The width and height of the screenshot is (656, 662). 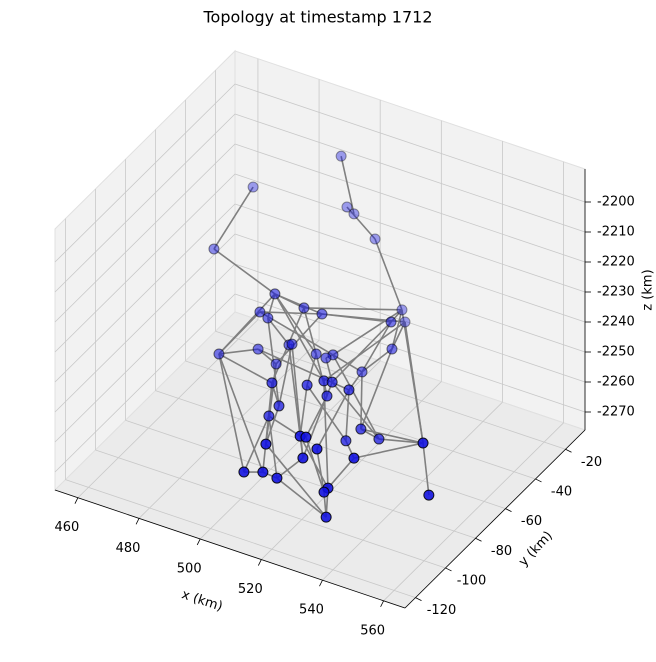 What do you see at coordinates (472, 580) in the screenshot?
I see `y-tick-label: -100` at bounding box center [472, 580].